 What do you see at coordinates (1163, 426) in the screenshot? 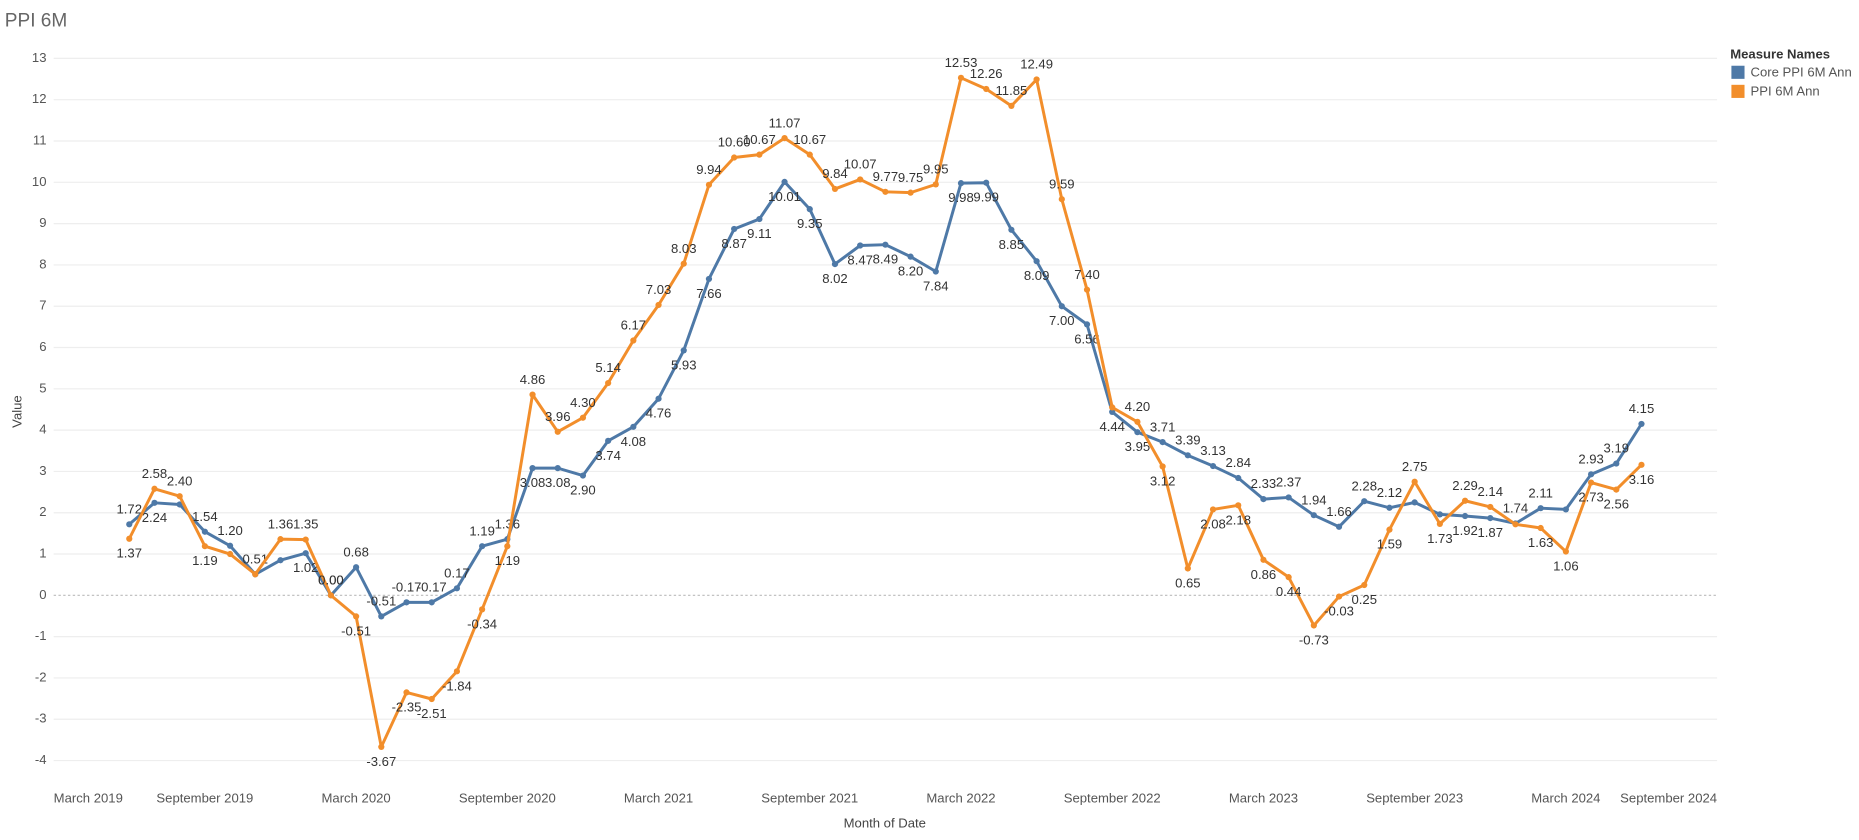
I see `data-label: 3.71` at bounding box center [1163, 426].